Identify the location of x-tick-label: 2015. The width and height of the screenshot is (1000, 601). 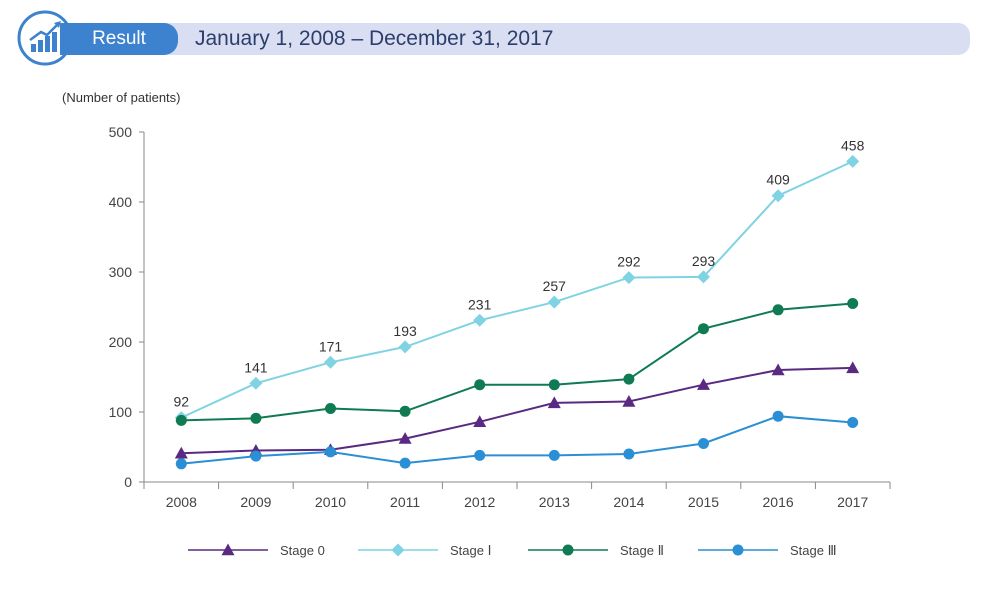
(703, 502).